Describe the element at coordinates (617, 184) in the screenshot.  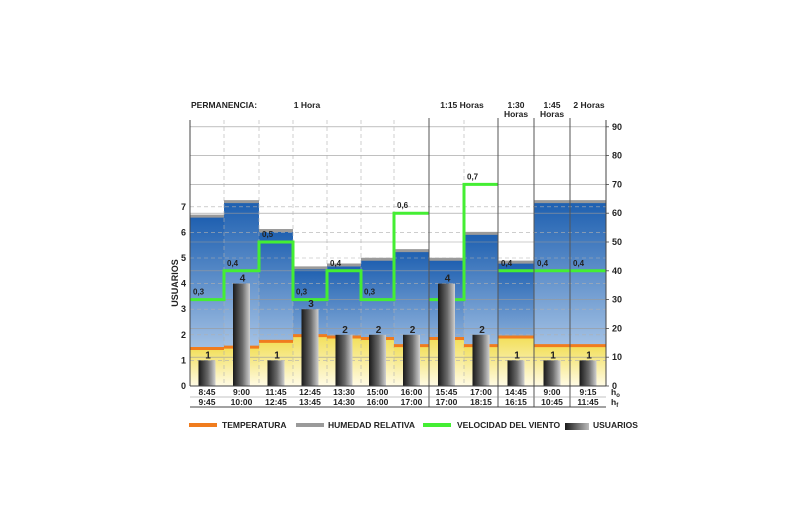
I see `y-right-tick-label: 70` at that location.